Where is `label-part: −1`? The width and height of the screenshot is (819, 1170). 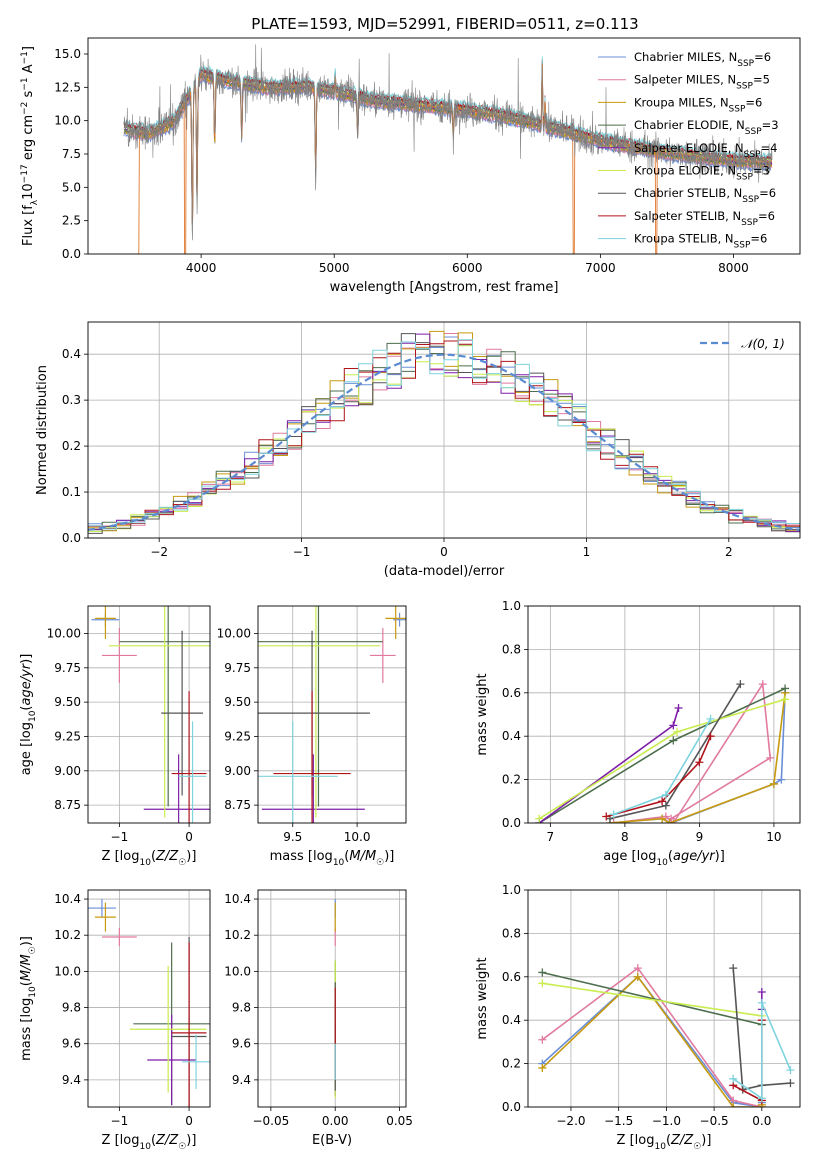
label-part: −1 is located at coordinates (25, 57).